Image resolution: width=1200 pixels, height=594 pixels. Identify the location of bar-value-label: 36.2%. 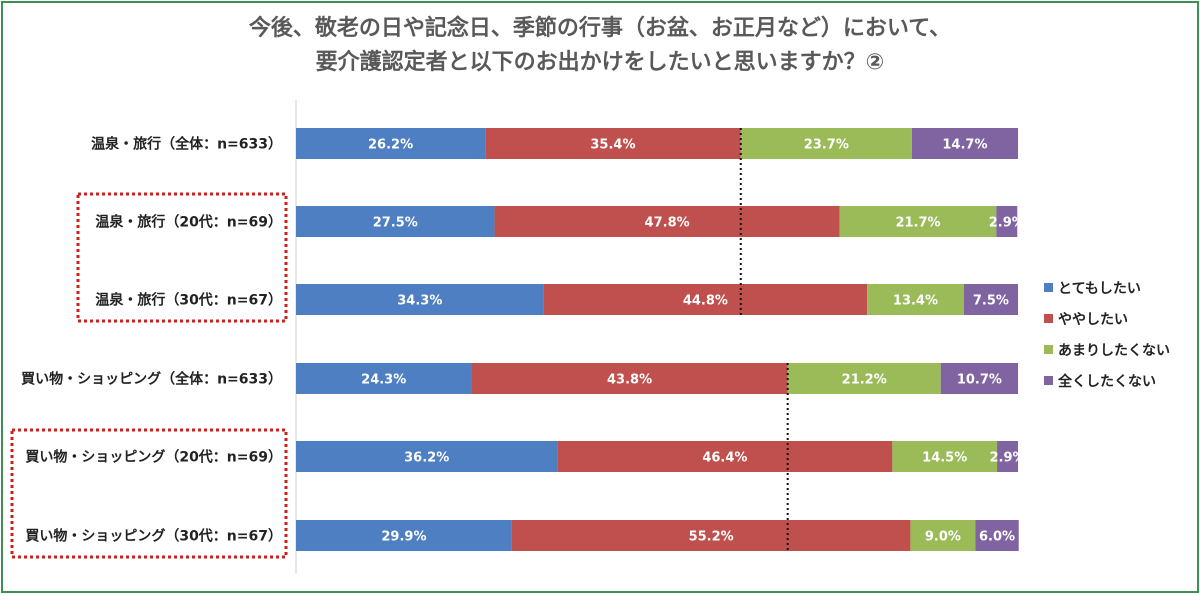
(426, 458).